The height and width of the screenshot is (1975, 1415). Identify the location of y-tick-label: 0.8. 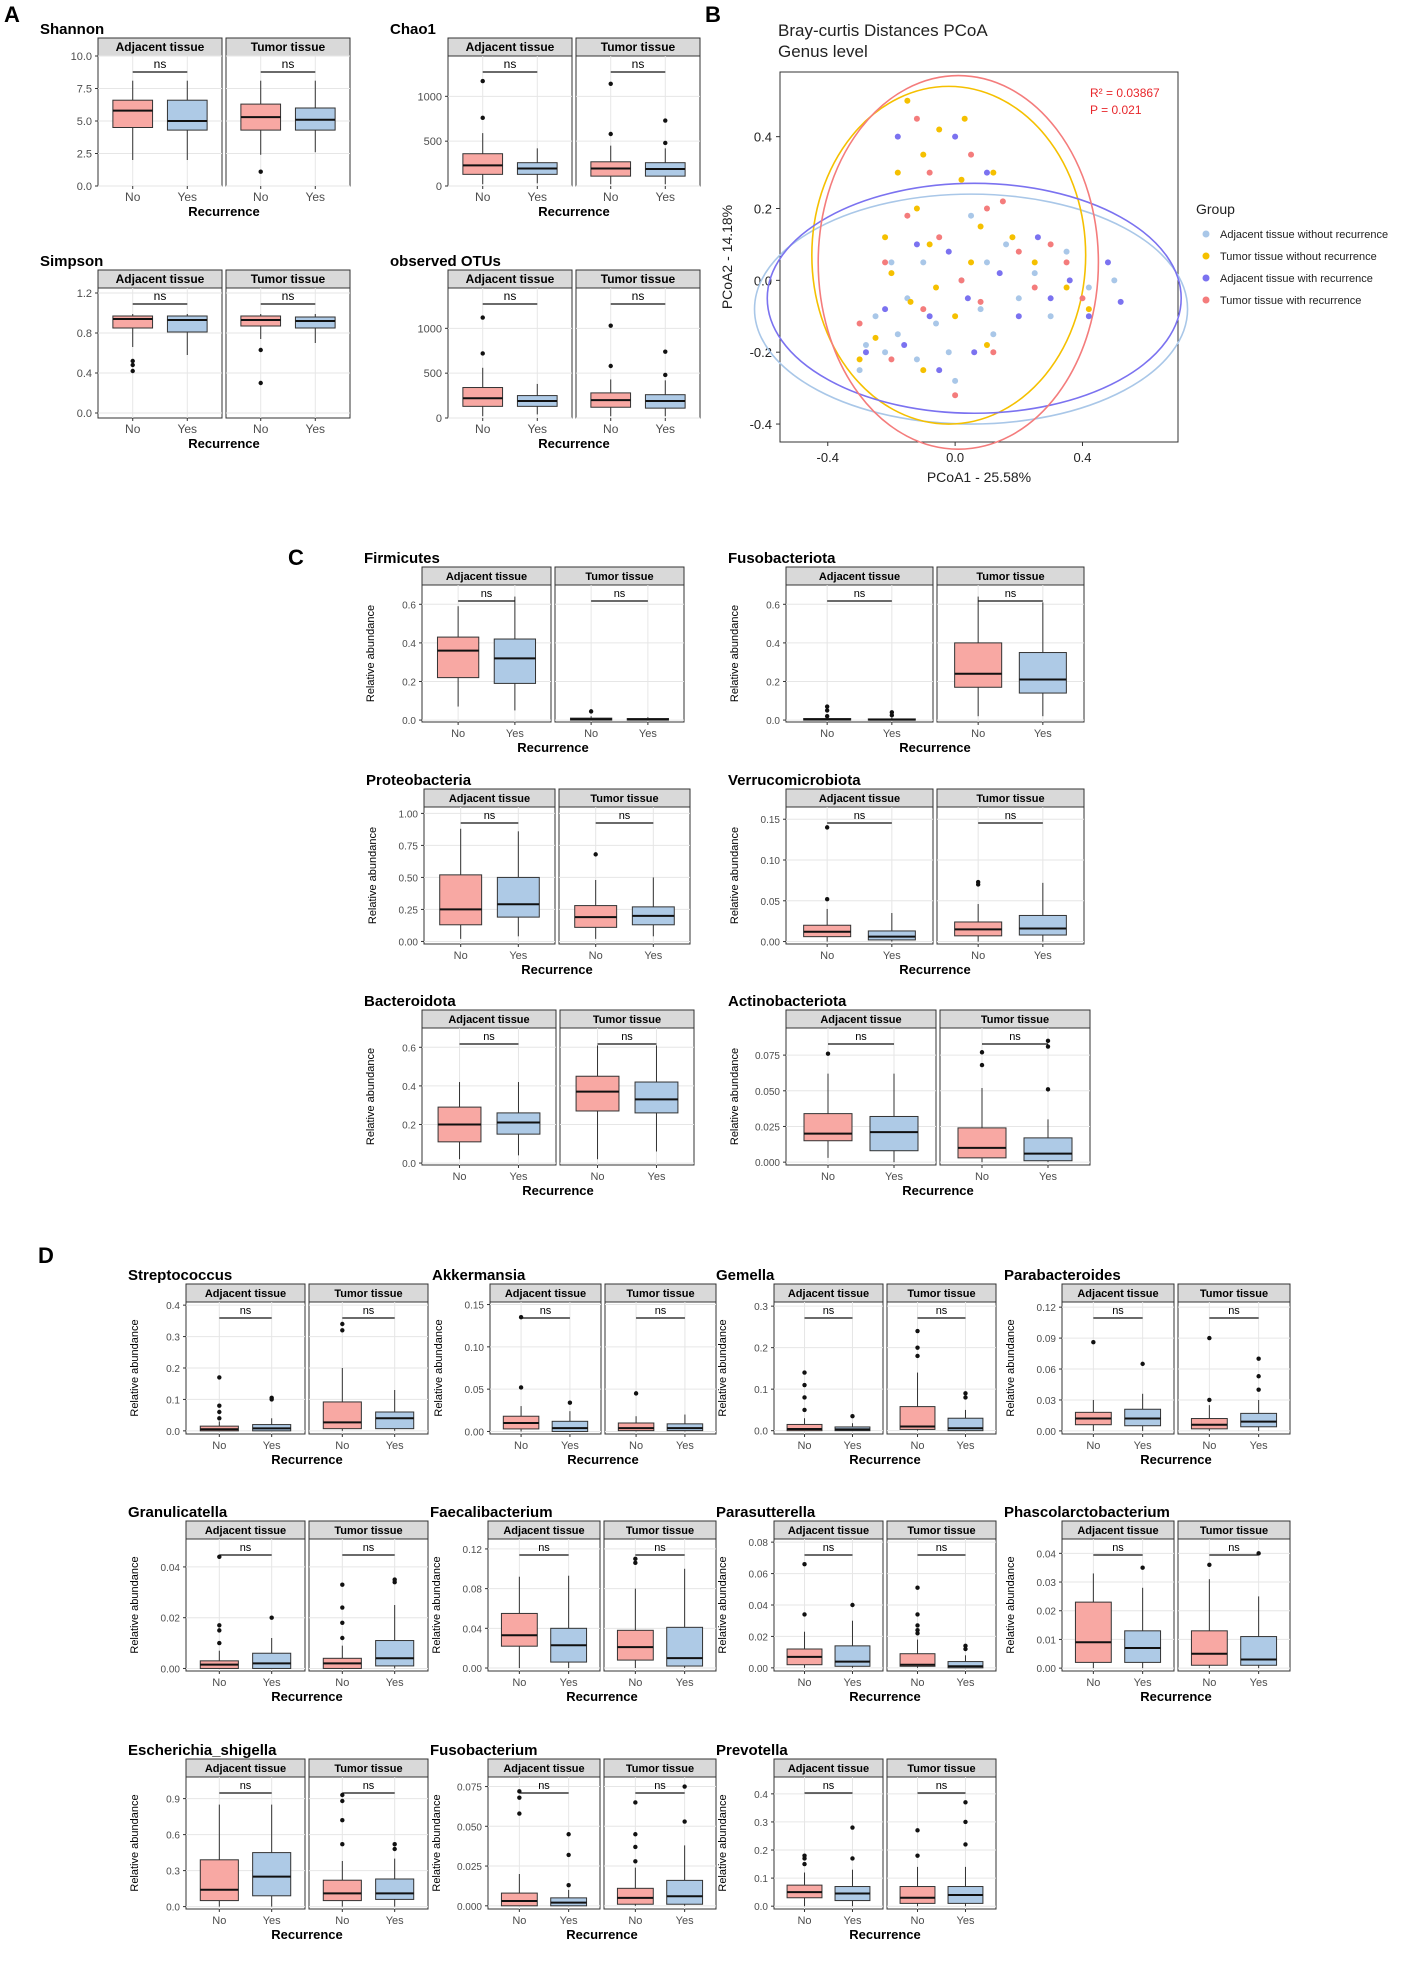
(84, 334).